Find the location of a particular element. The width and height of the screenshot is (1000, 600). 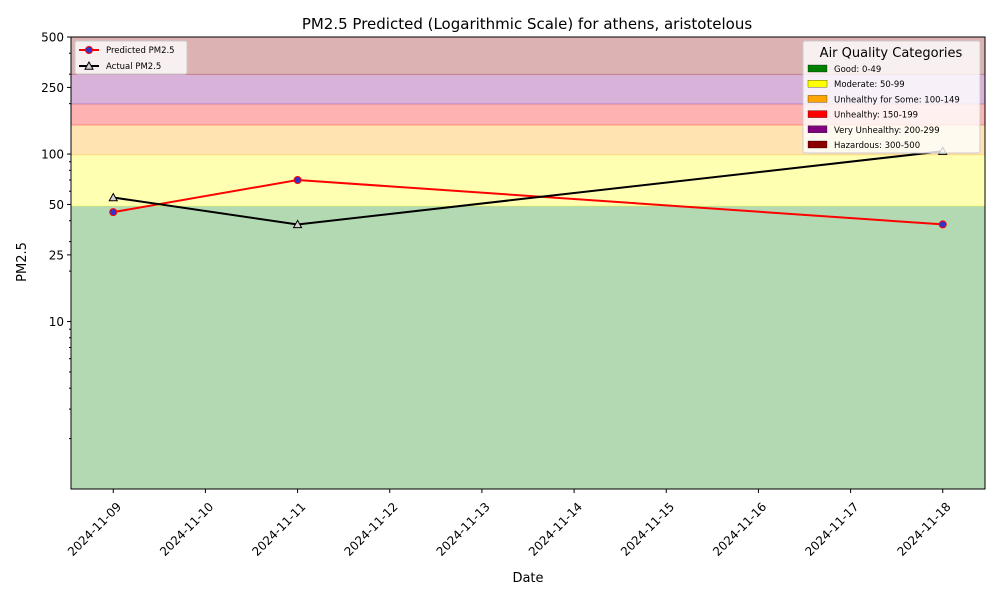

y-axis-label: PM2.5 is located at coordinates (22, 262).